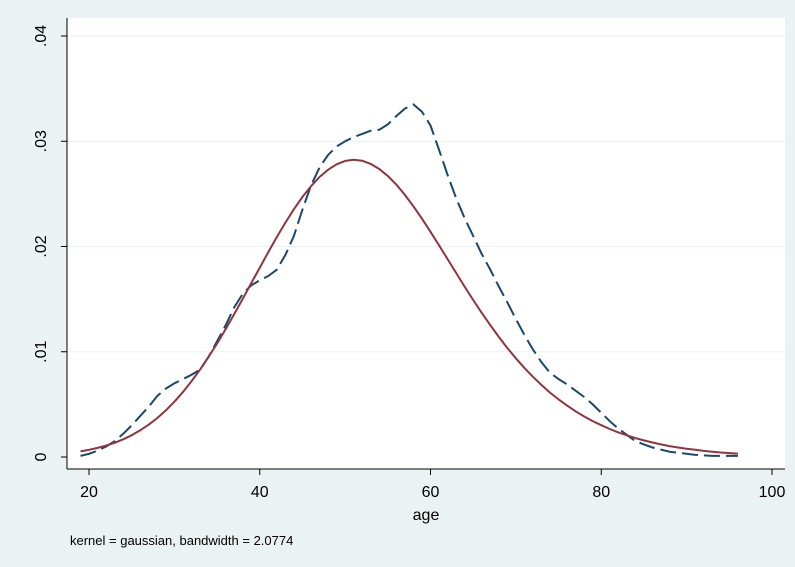 The width and height of the screenshot is (795, 567). Describe the element at coordinates (426, 515) in the screenshot. I see `x-axis-label: age` at that location.